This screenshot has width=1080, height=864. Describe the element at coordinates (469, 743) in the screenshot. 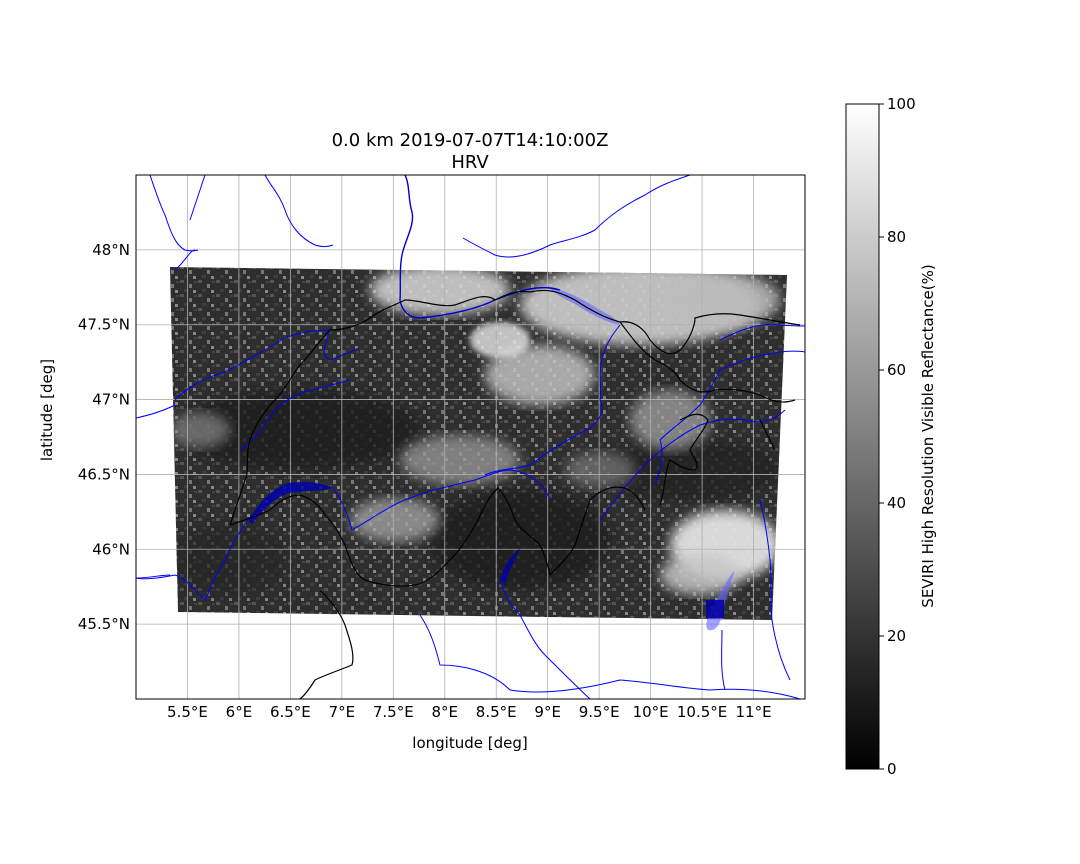

I see `x-axis-label: longitude [deg]` at that location.